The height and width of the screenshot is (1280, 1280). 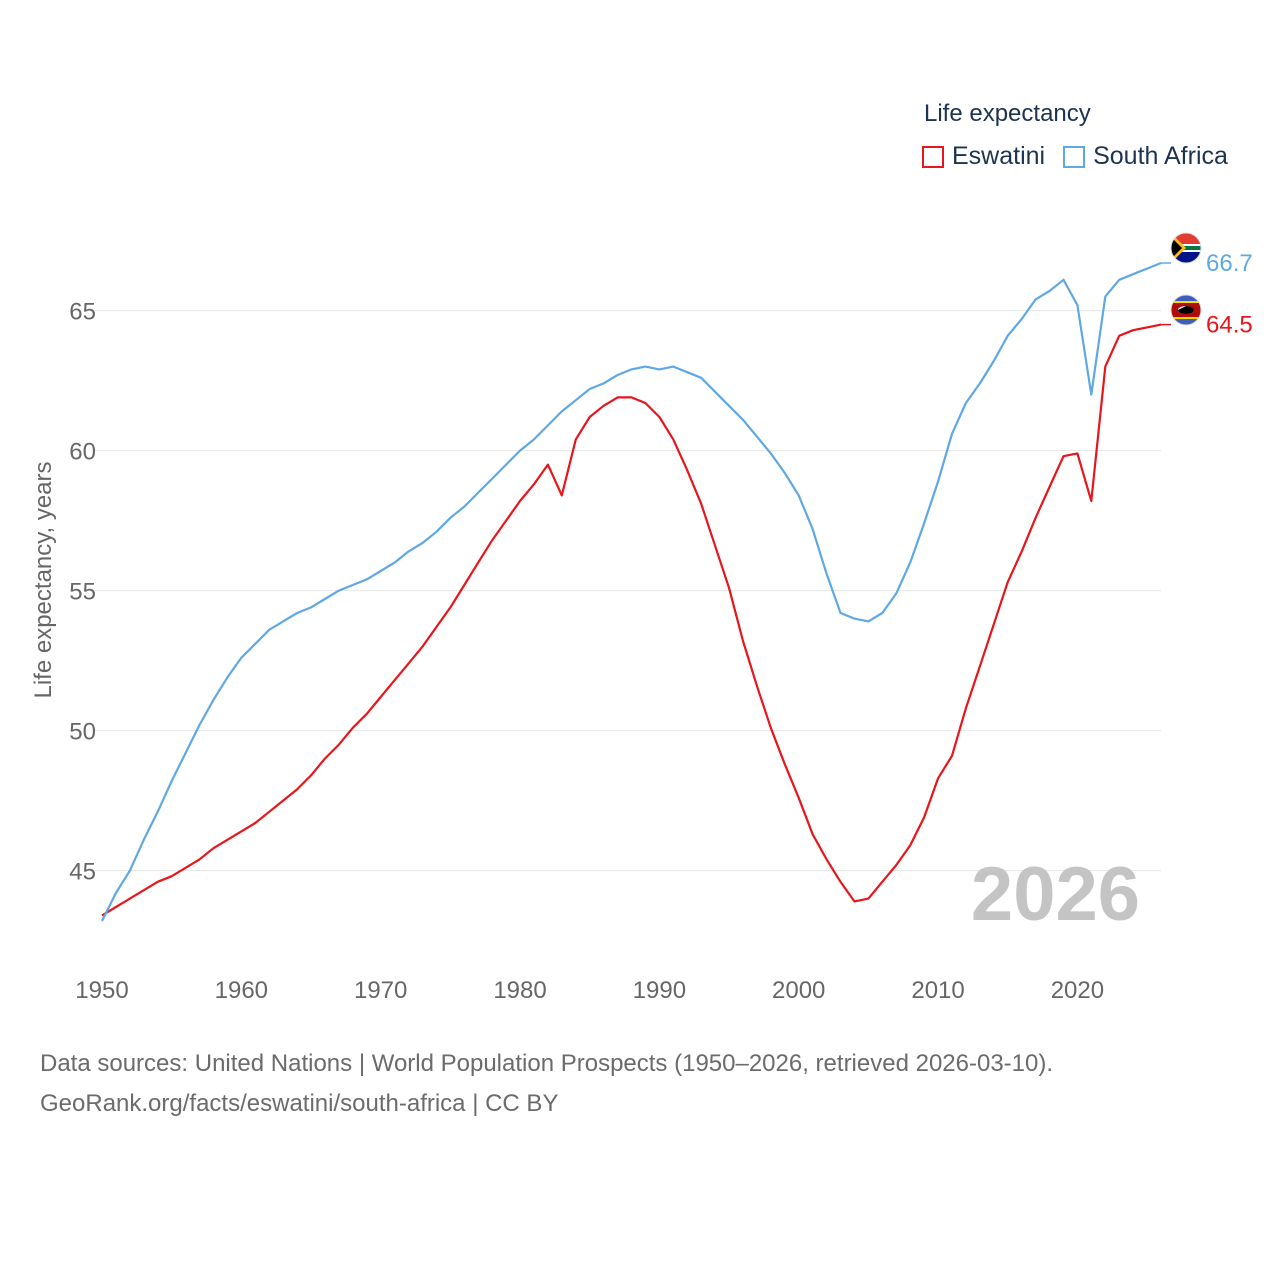 I want to click on end-label-south-africa: 66.7, so click(x=1229, y=263).